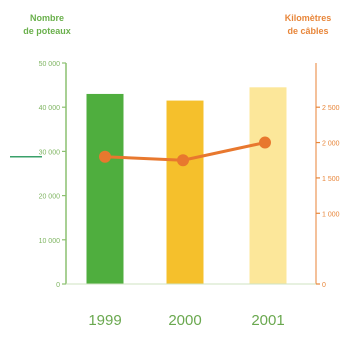 The height and width of the screenshot is (349, 348). What do you see at coordinates (324, 285) in the screenshot?
I see `right-axis-tick-label: 0` at bounding box center [324, 285].